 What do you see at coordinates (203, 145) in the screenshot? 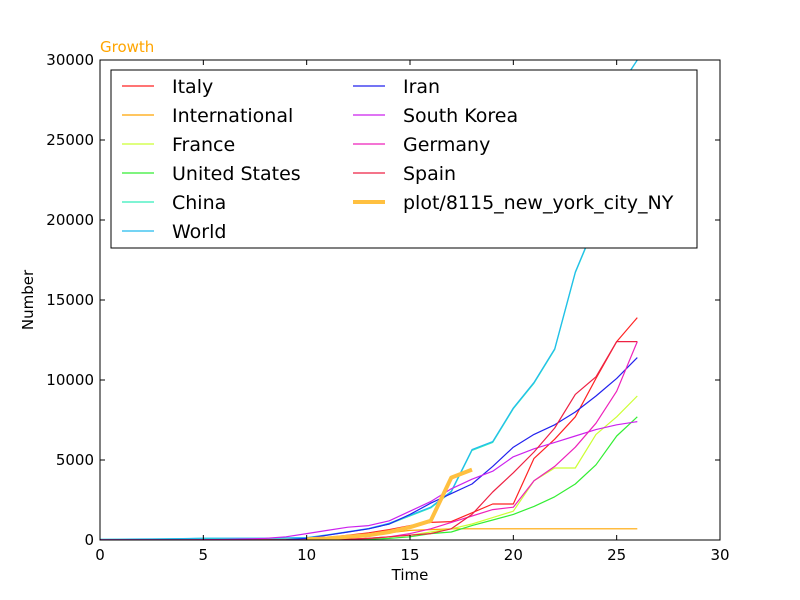
I see `legend-label: France` at bounding box center [203, 145].